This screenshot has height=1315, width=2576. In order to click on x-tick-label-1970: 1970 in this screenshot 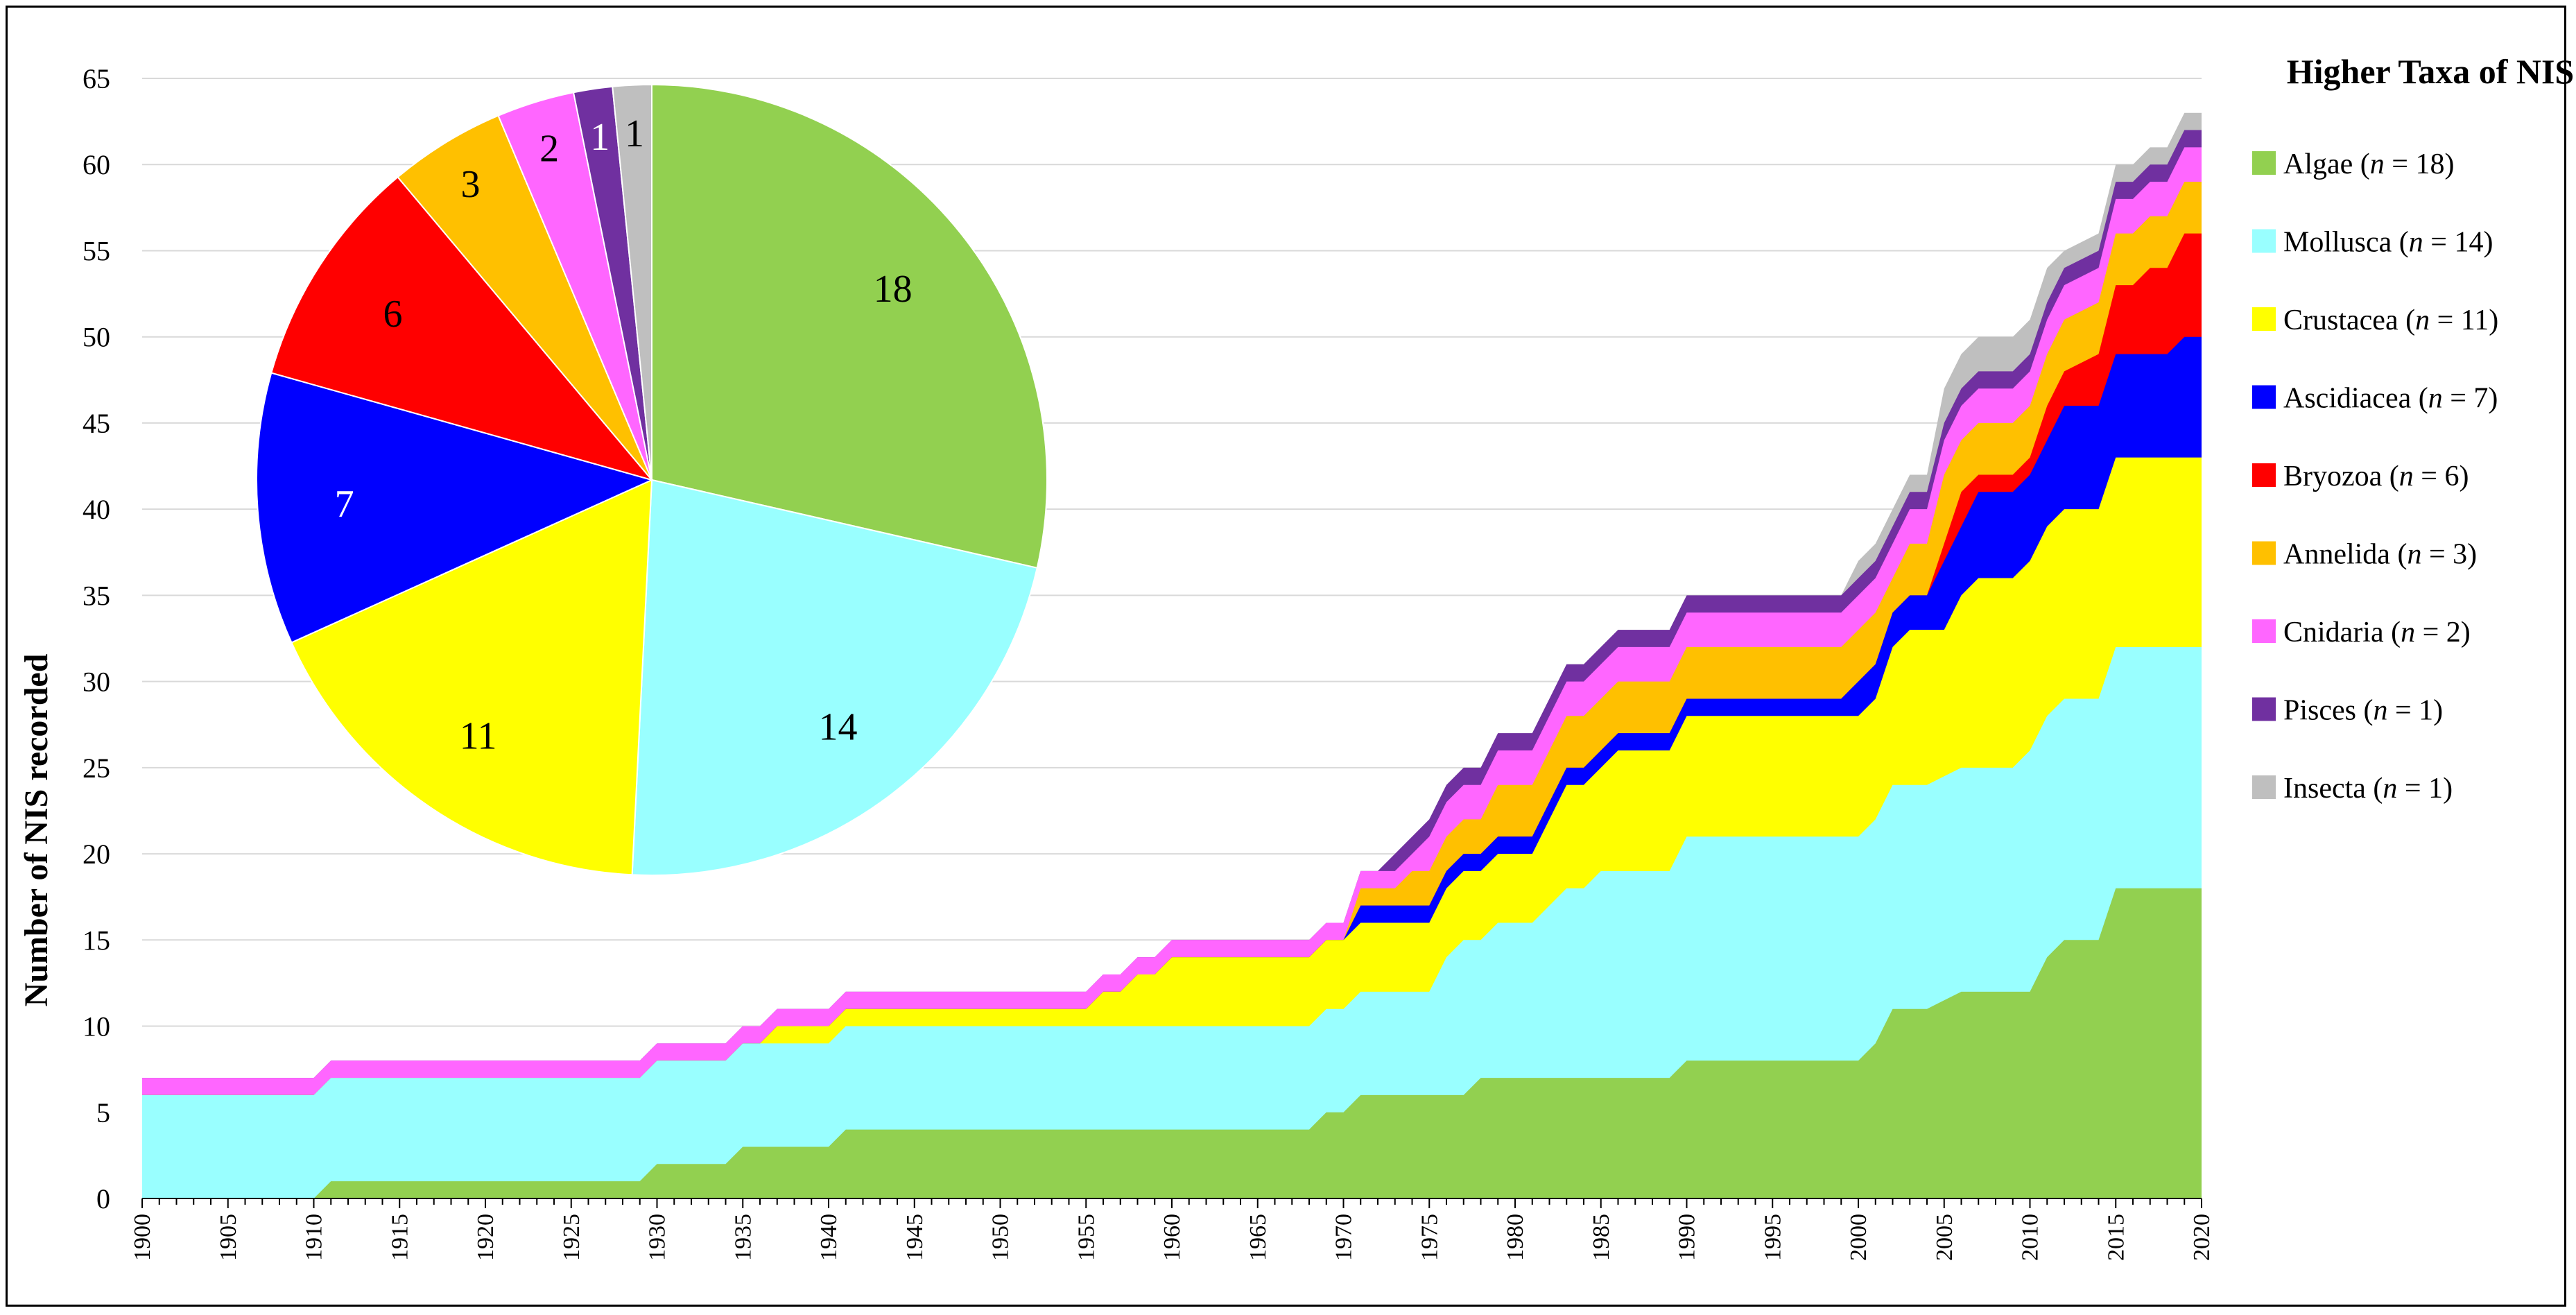, I will do `click(1344, 1237)`.